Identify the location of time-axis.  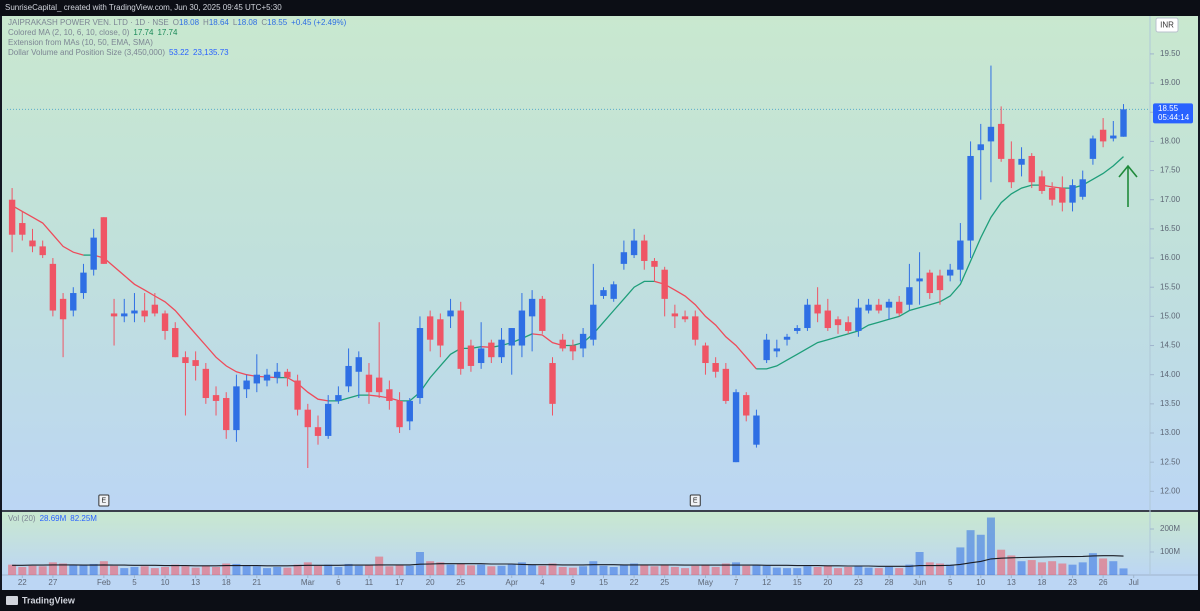
(600, 582).